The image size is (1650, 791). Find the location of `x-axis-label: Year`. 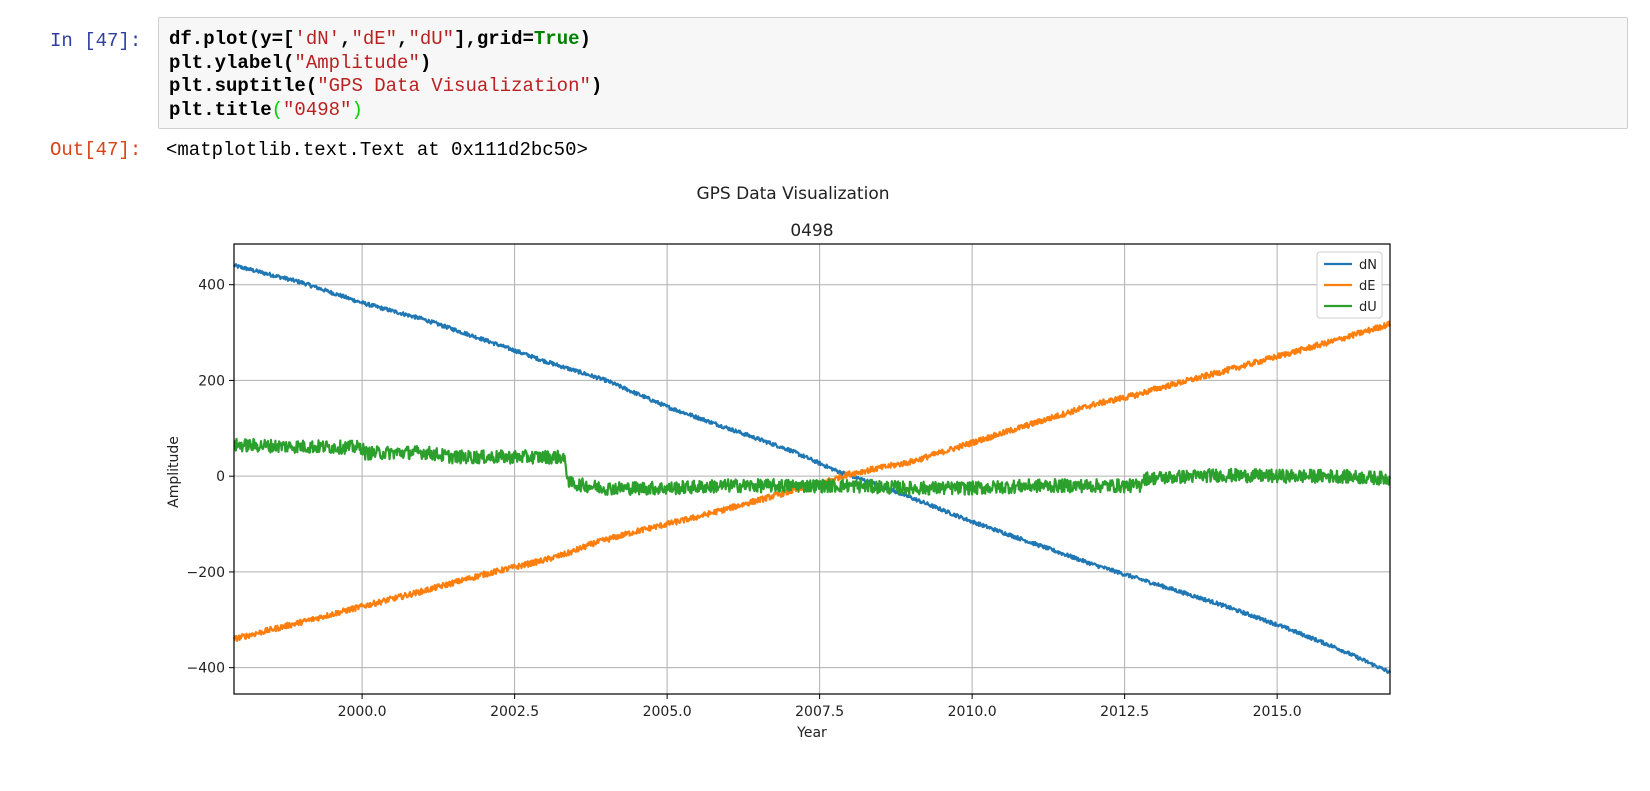

x-axis-label: Year is located at coordinates (811, 733).